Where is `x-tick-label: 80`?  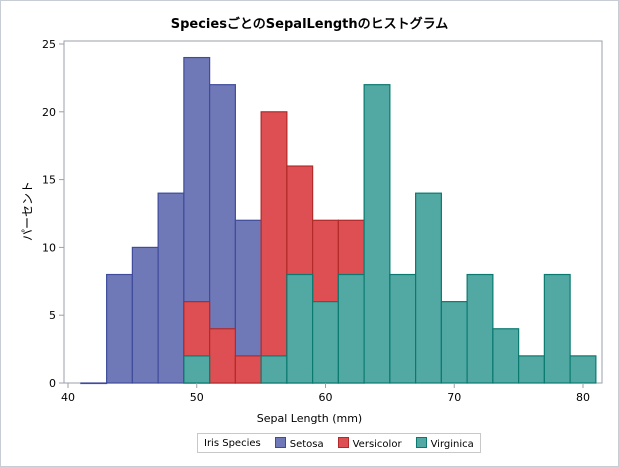 x-tick-label: 80 is located at coordinates (583, 397).